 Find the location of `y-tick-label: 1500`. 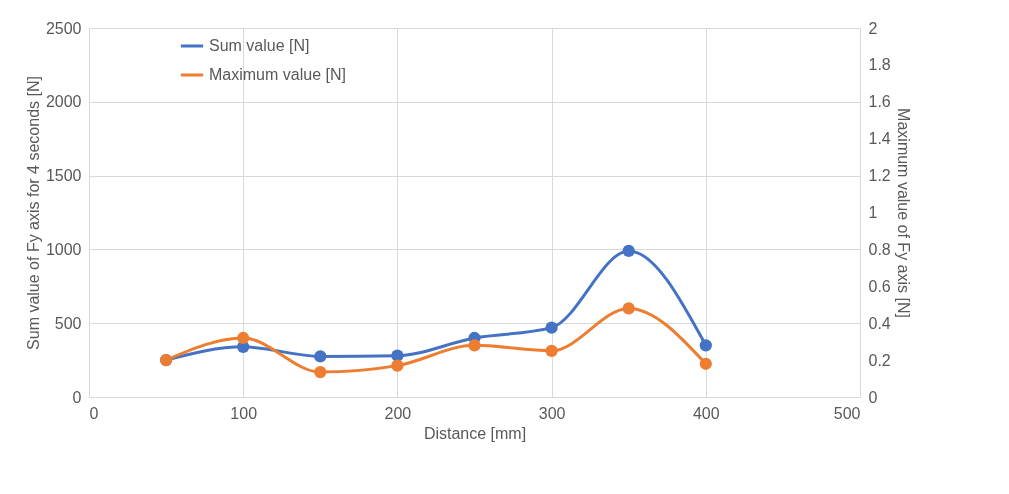

y-tick-label: 1500 is located at coordinates (63, 176).